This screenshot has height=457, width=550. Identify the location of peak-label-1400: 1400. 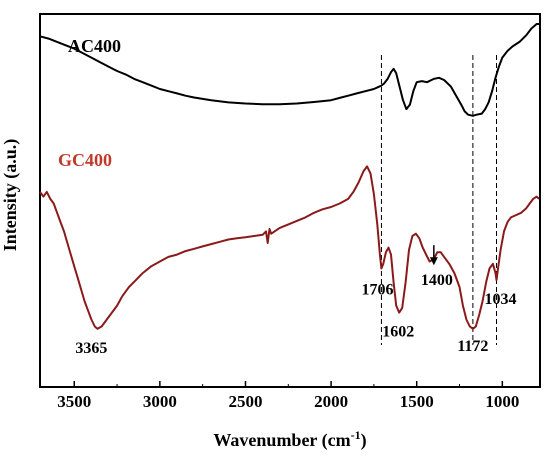
(437, 280).